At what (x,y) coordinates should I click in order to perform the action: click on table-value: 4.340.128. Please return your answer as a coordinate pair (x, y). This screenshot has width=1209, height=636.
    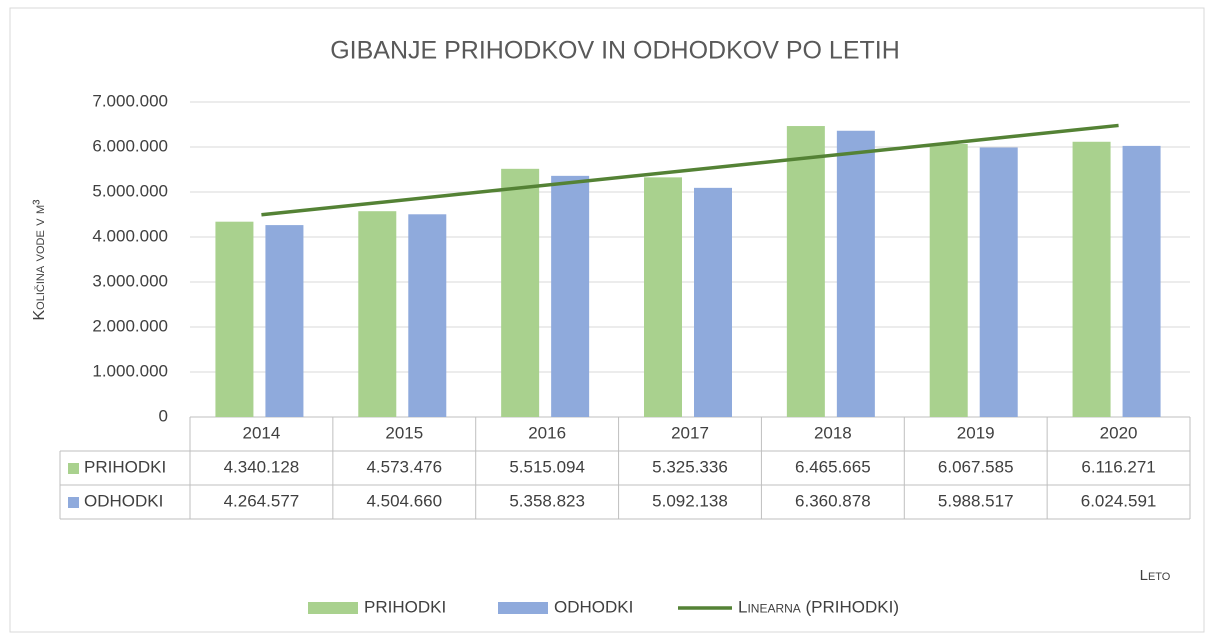
    Looking at the image, I should click on (262, 466).